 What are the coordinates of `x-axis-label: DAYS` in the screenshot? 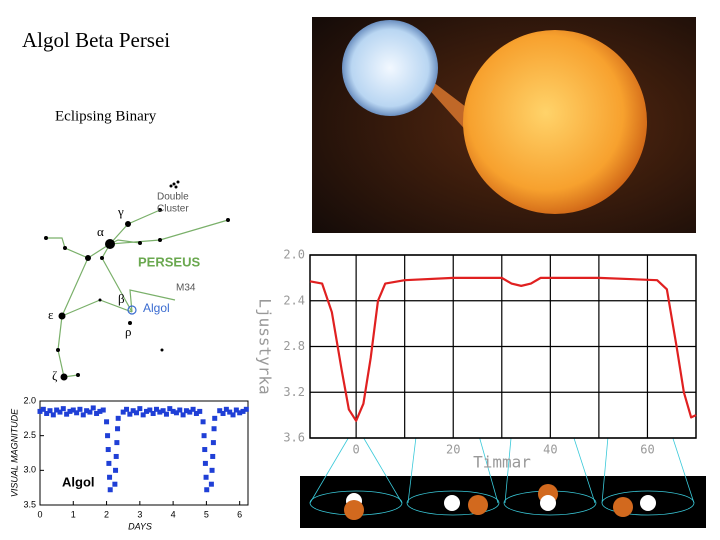 It's located at (140, 526).